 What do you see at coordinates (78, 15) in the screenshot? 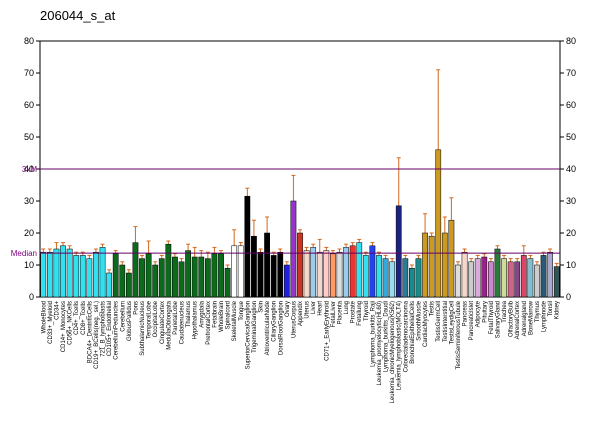
I see `chart-title: 206044_s_at` at bounding box center [78, 15].